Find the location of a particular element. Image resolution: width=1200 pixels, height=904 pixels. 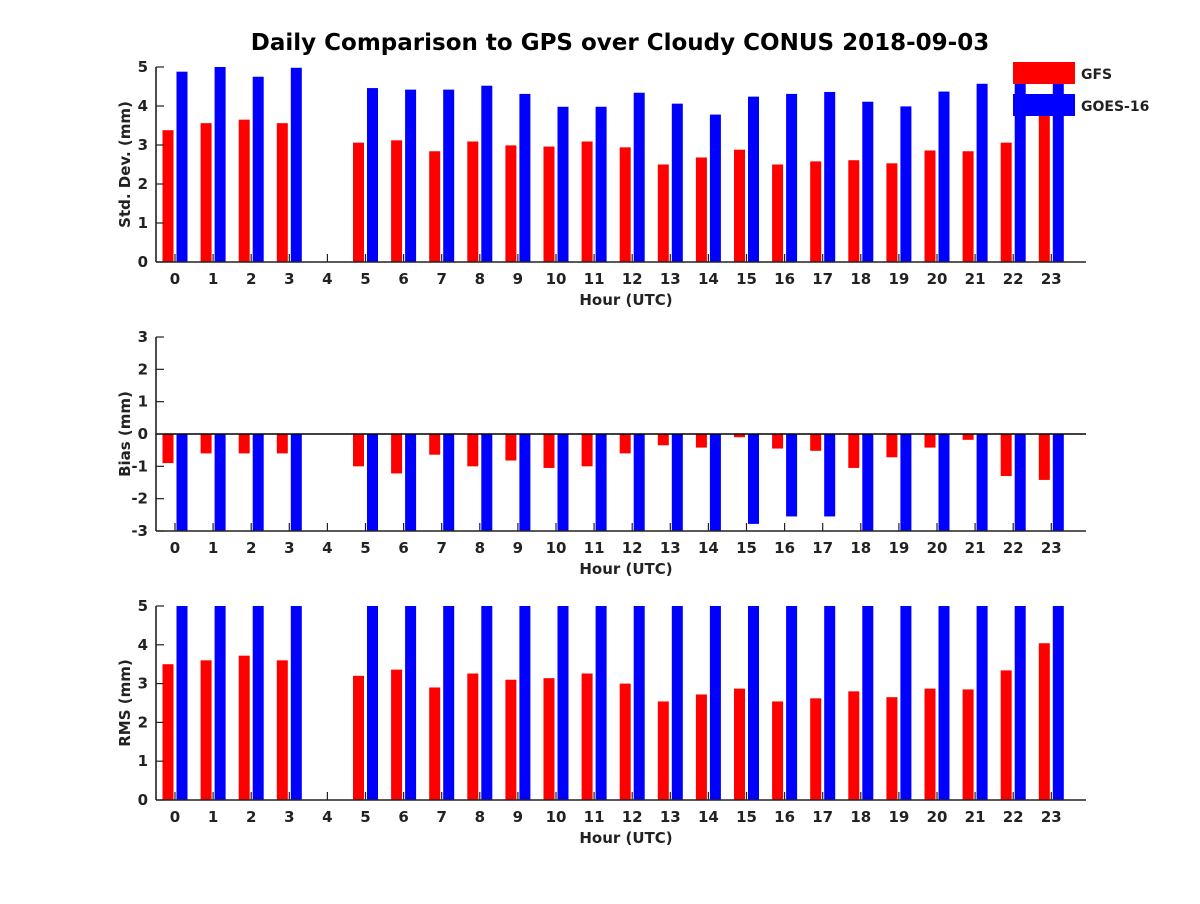

y-tick-label: 2 is located at coordinates (143, 722).